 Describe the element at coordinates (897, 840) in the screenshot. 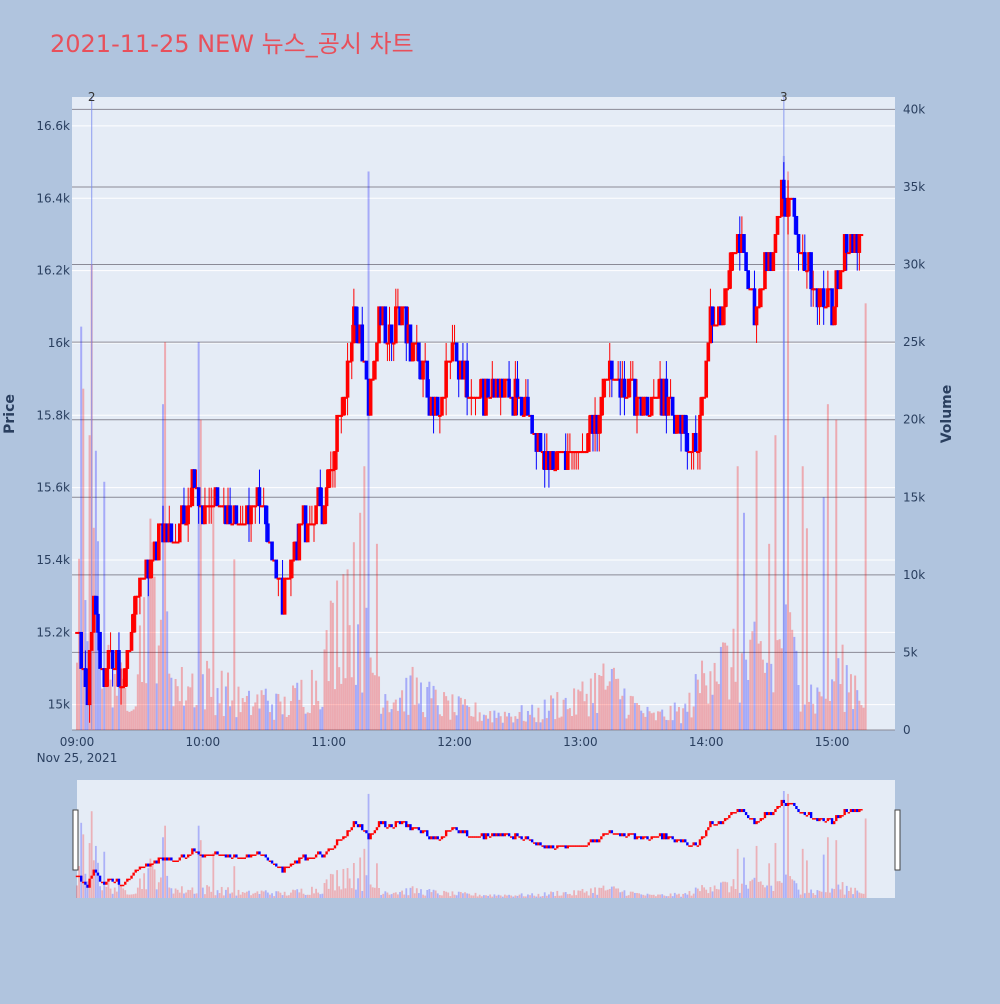

I see `range-slider-handle-right` at that location.